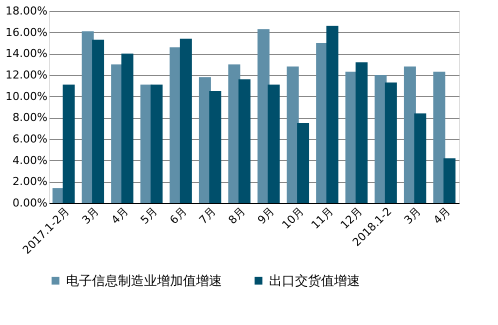  I want to click on y-tick-label: 18.00%, so click(27, 11).